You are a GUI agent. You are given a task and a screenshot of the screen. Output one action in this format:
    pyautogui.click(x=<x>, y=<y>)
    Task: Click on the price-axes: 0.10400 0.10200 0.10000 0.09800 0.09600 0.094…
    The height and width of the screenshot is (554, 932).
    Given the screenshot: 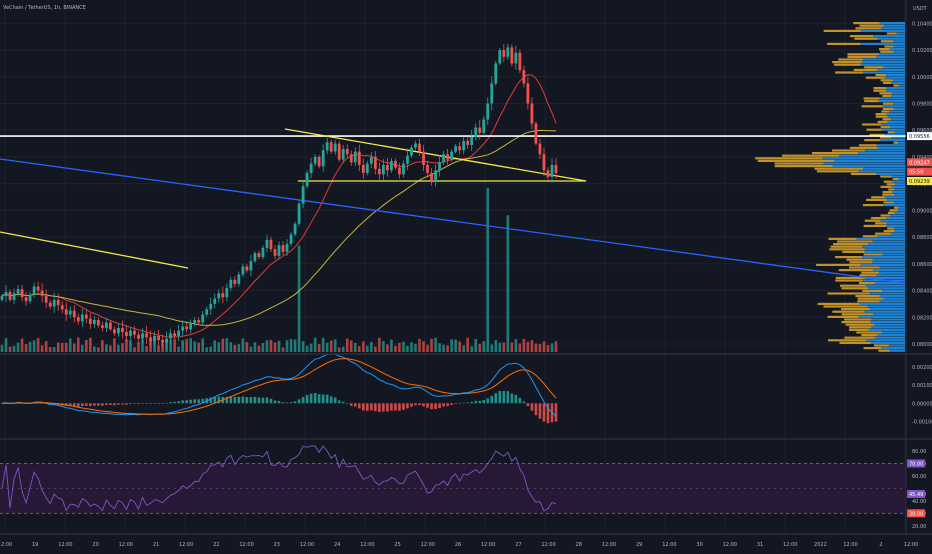 What is the action you would take?
    pyautogui.click(x=918, y=275)
    